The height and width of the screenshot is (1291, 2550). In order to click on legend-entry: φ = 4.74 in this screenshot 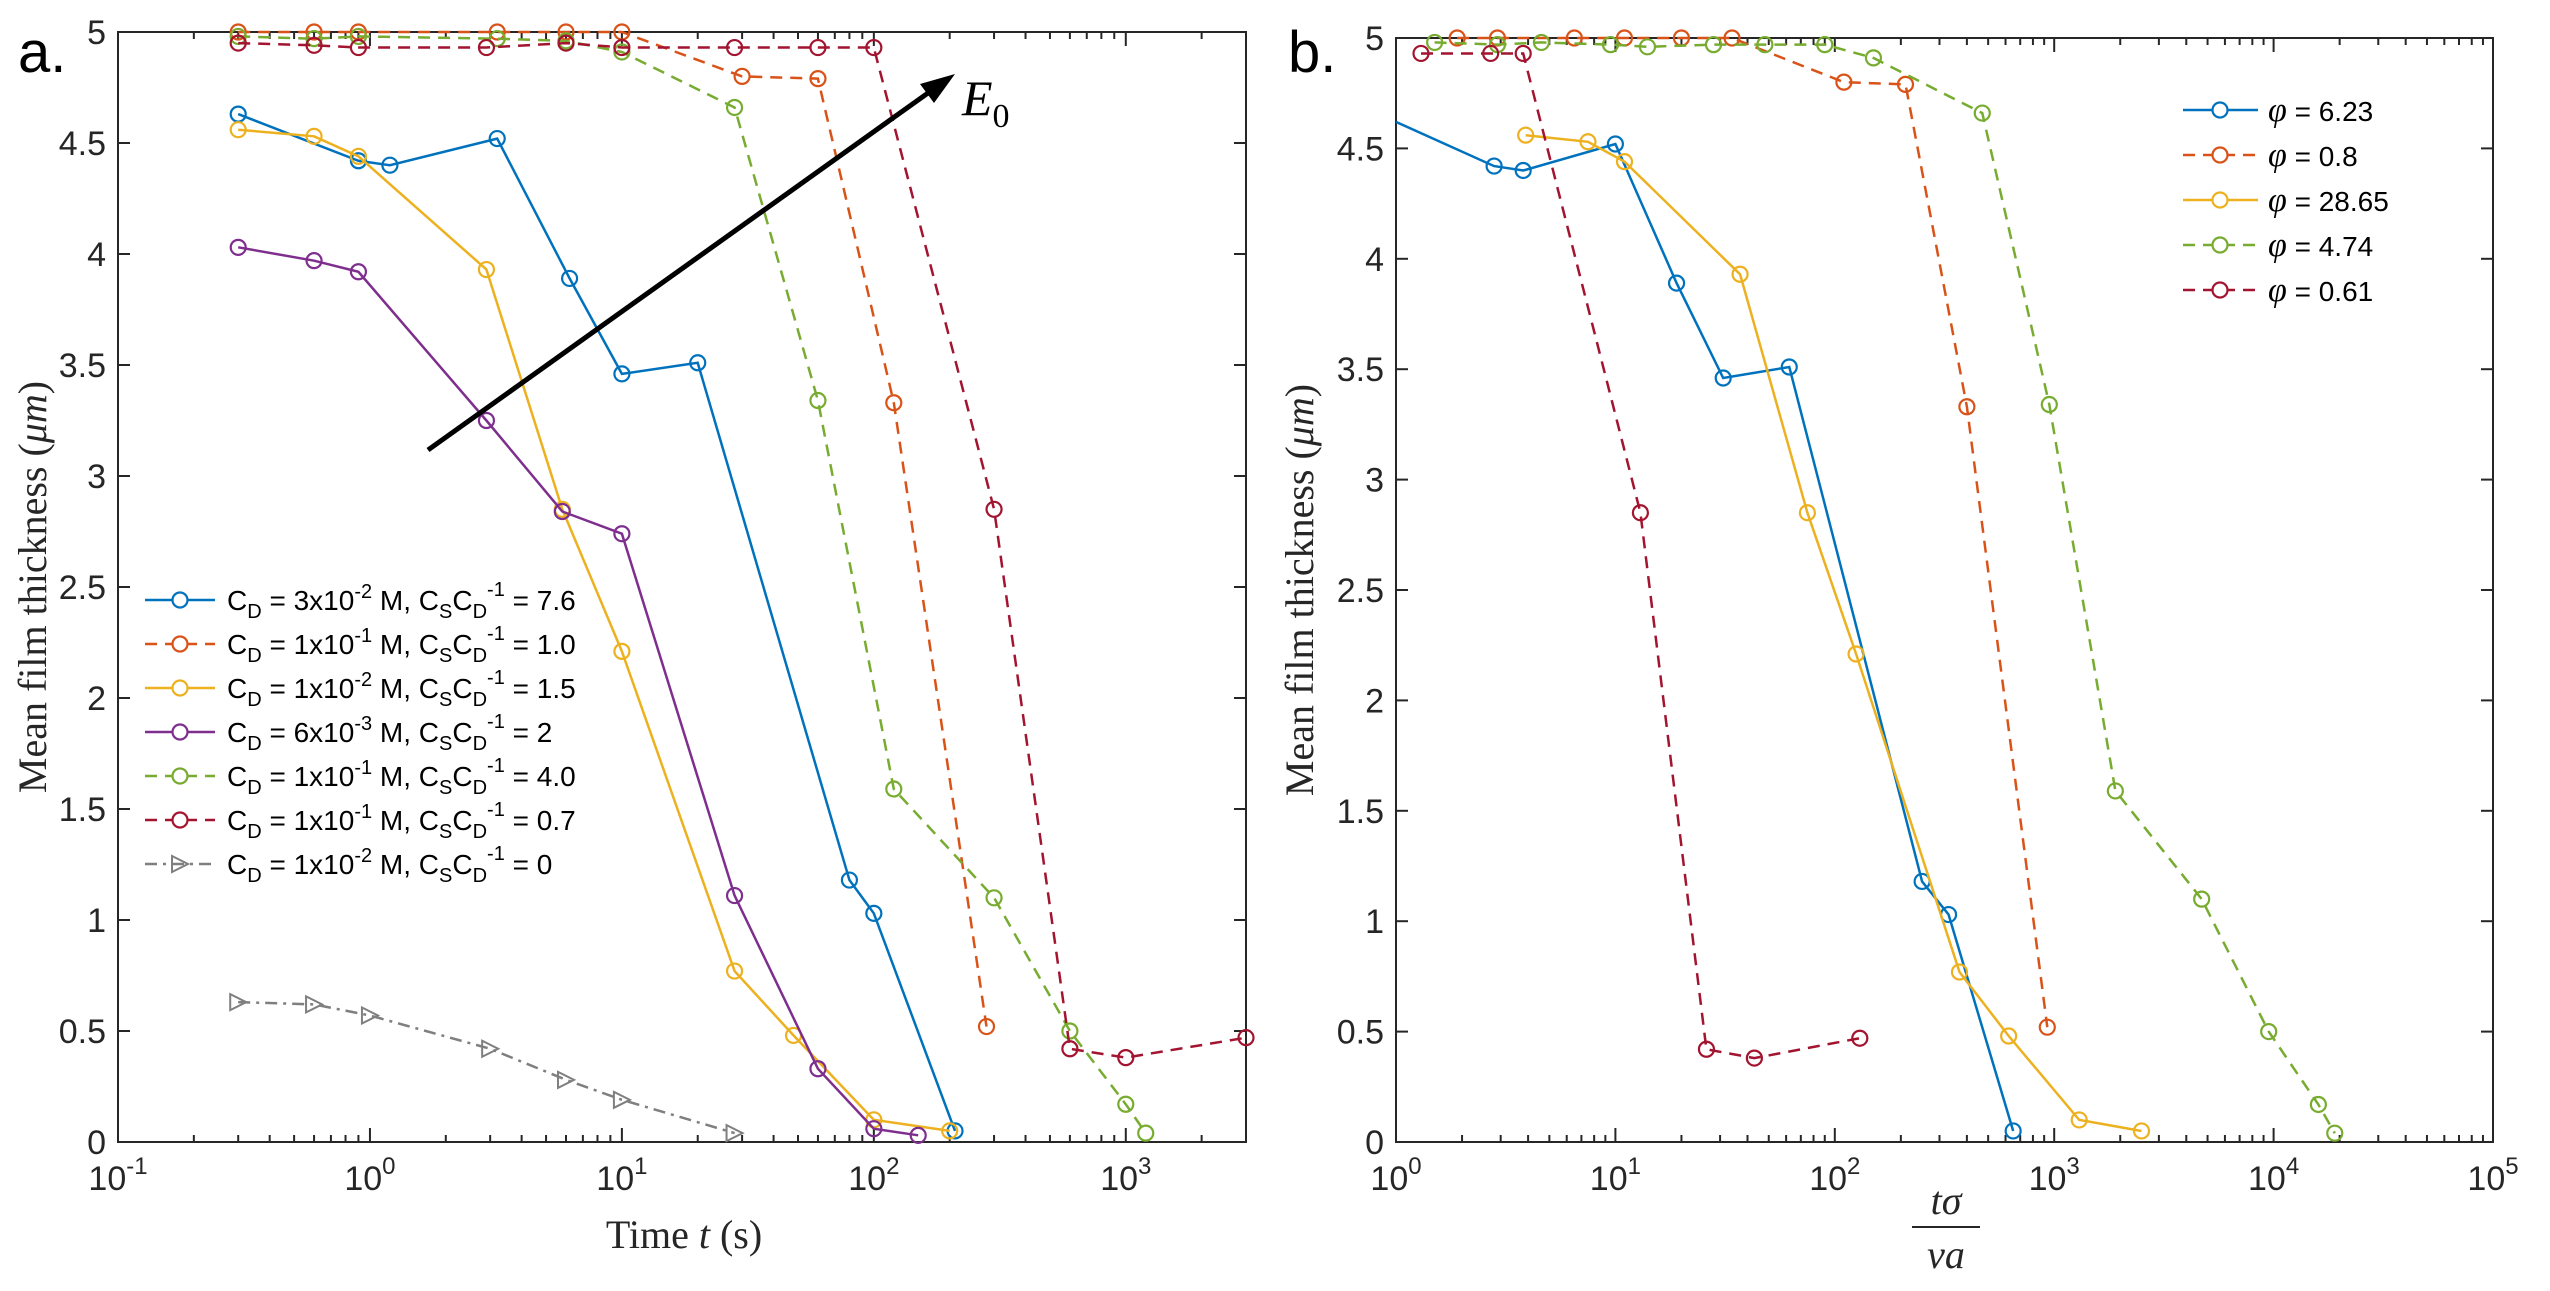, I will do `click(2320, 245)`.